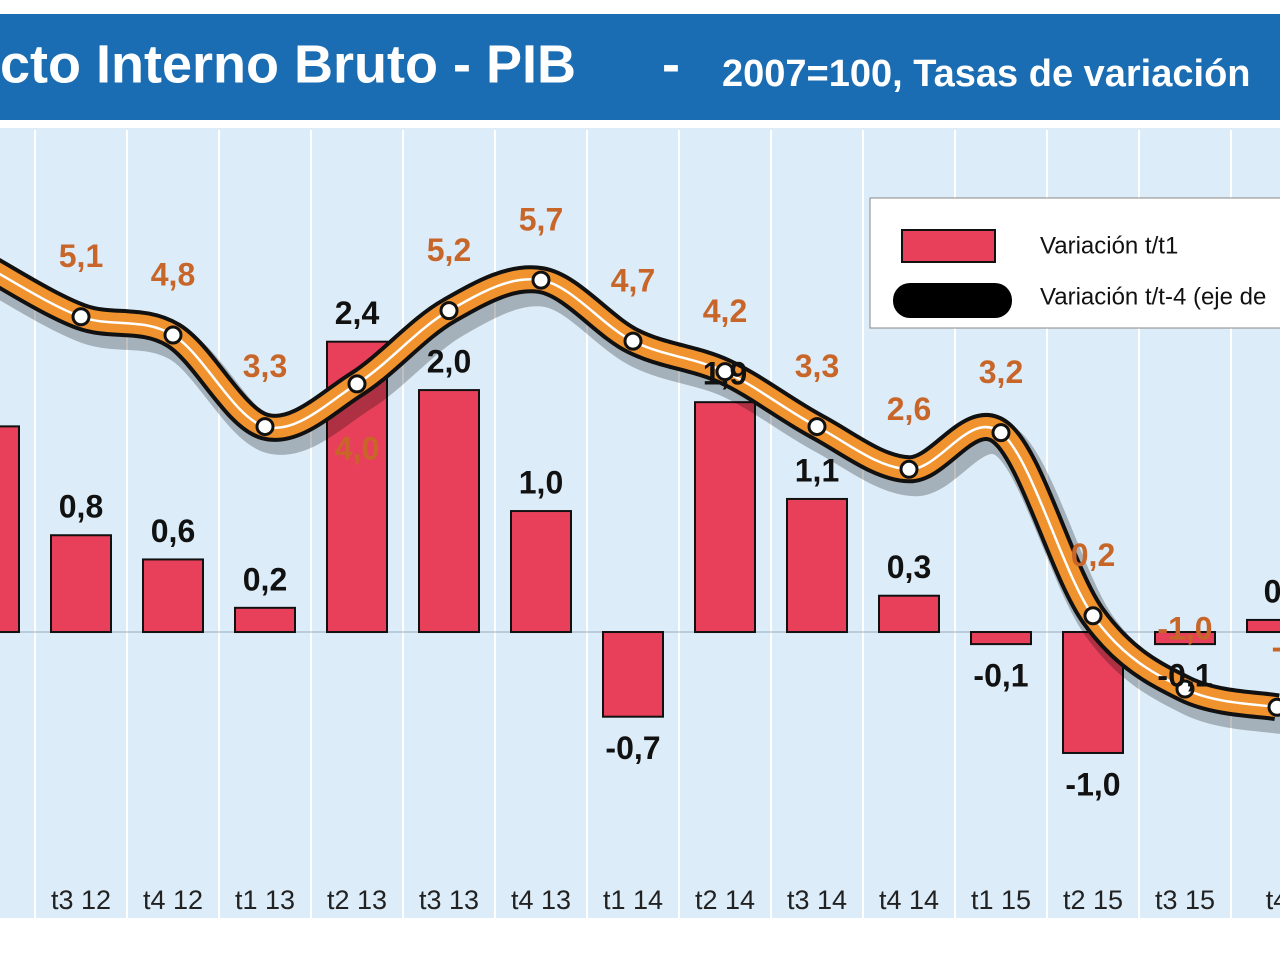 This screenshot has width=1280, height=960. What do you see at coordinates (81, 507) in the screenshot?
I see `bar-value-label: 0,8` at bounding box center [81, 507].